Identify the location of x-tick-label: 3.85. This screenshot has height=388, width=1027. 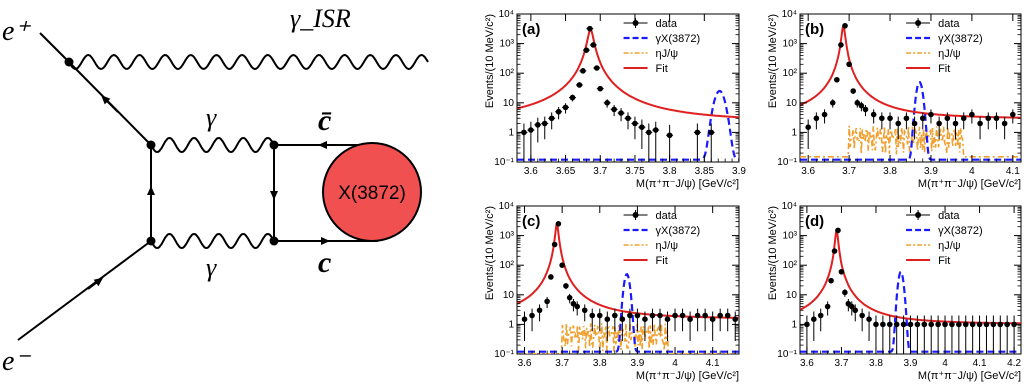
(705, 171).